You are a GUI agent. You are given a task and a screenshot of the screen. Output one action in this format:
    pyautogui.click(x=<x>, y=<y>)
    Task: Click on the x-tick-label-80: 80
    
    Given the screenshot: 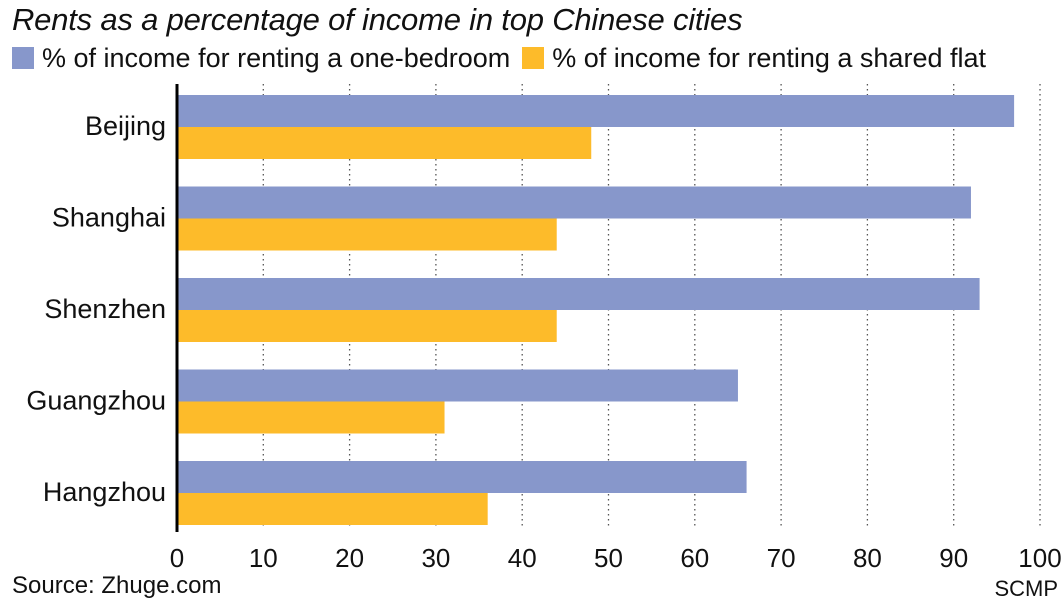 What is the action you would take?
    pyautogui.click(x=867, y=558)
    